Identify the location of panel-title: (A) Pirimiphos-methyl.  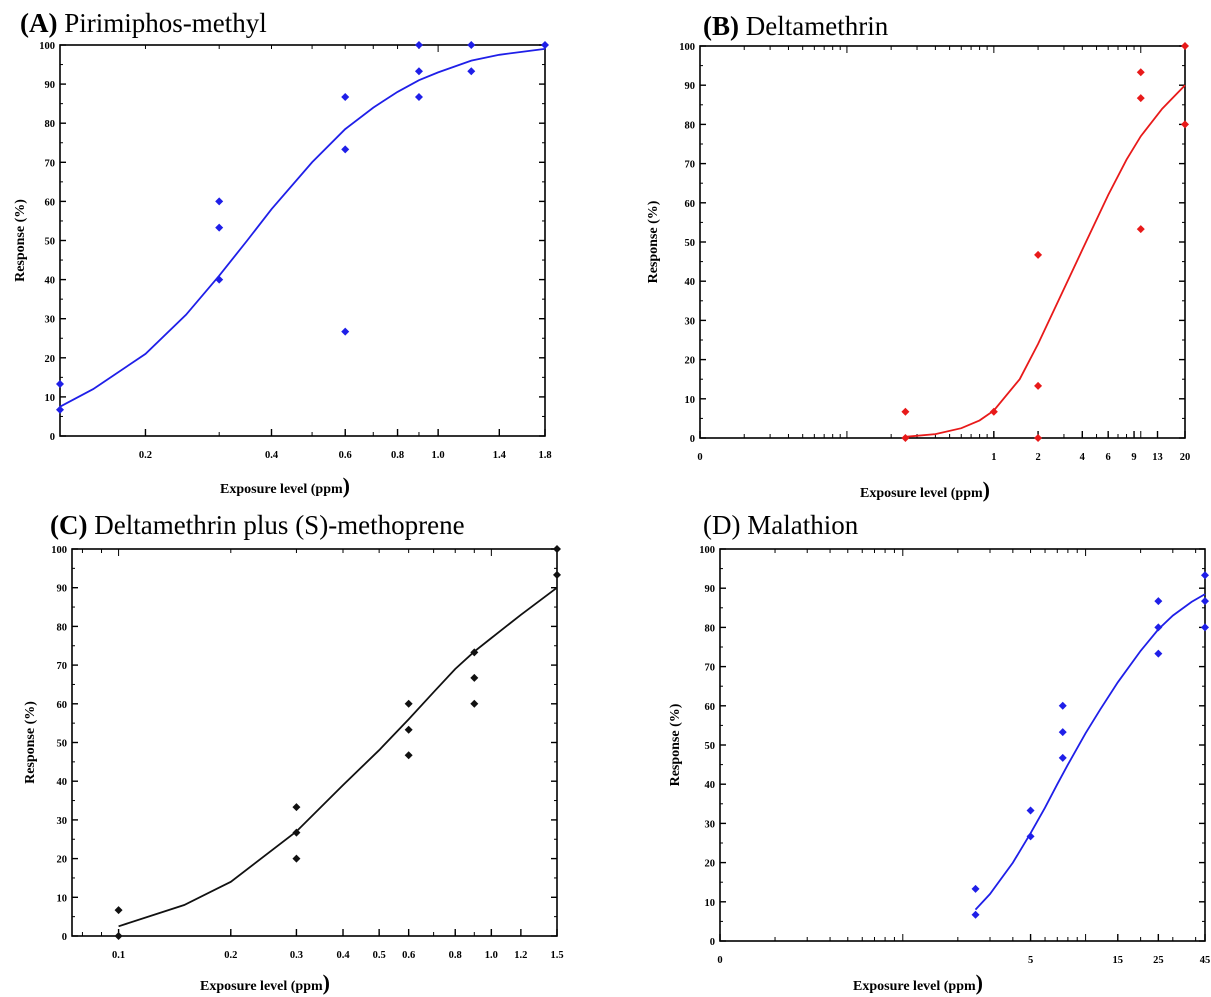
(143, 23).